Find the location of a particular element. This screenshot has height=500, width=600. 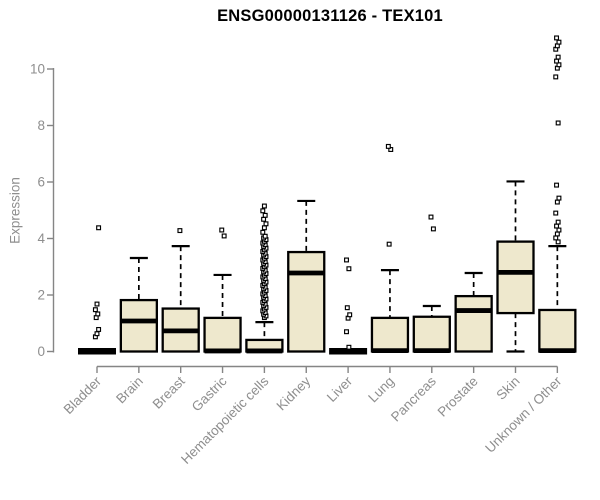

boxplot-pancreas is located at coordinates (431, 284).